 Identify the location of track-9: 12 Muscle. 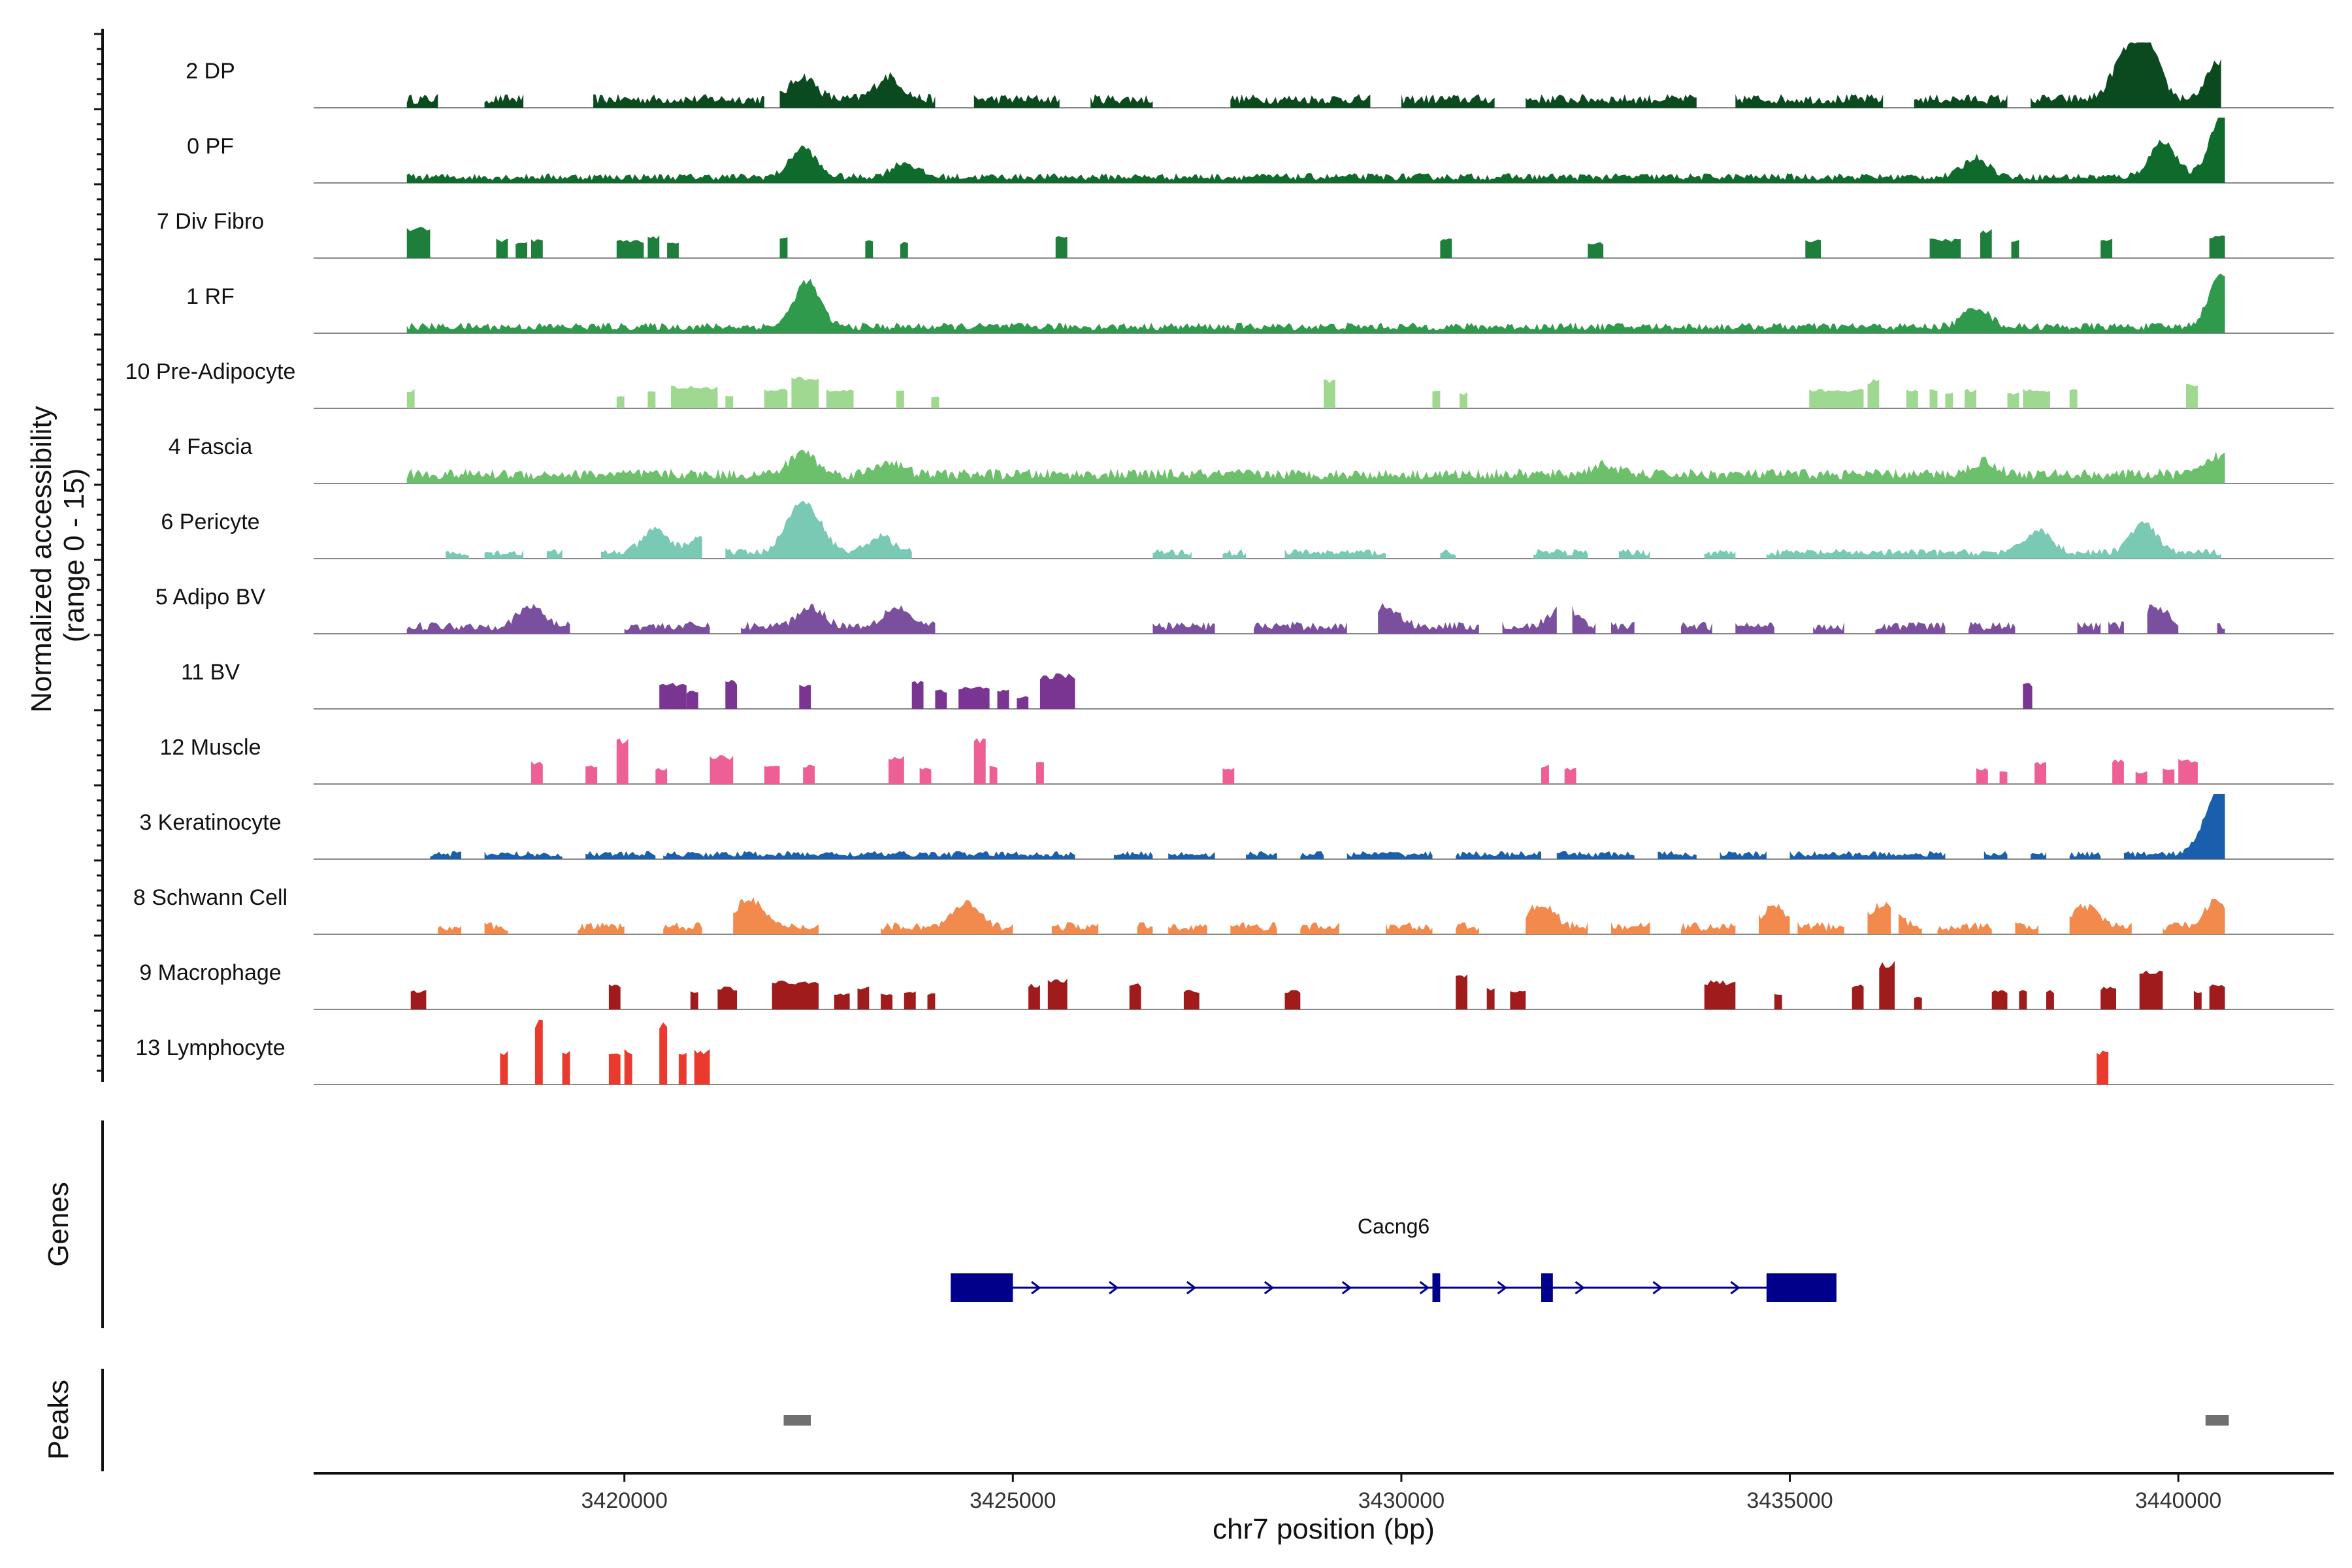
(1247, 760).